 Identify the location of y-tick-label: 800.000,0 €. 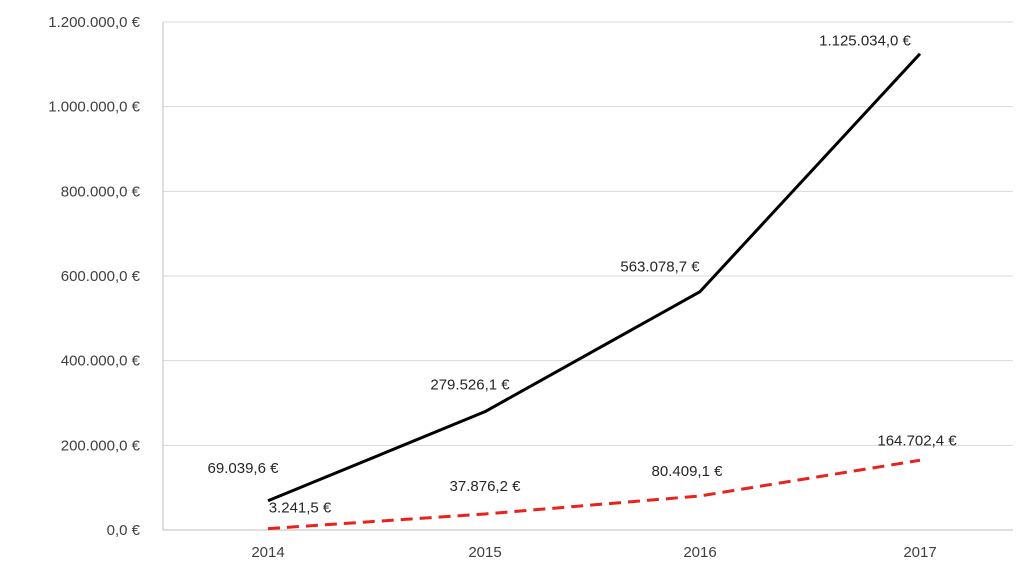
(101, 191).